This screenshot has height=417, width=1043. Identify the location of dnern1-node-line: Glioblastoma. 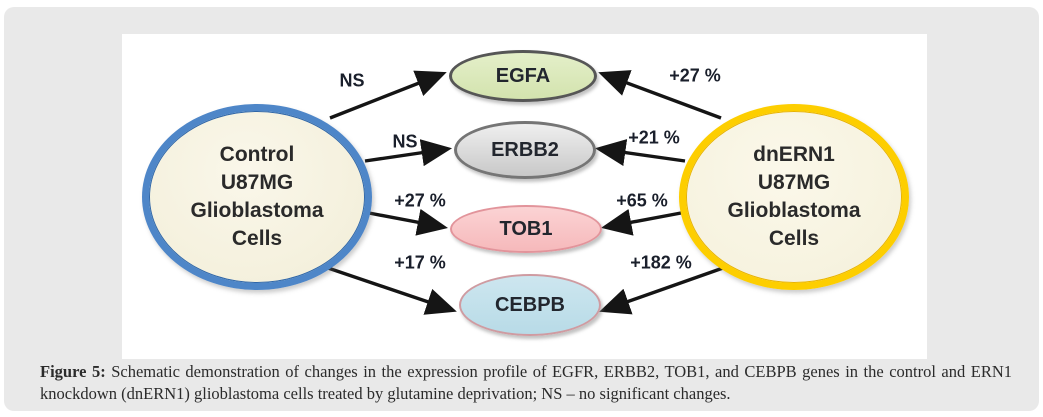
(794, 210).